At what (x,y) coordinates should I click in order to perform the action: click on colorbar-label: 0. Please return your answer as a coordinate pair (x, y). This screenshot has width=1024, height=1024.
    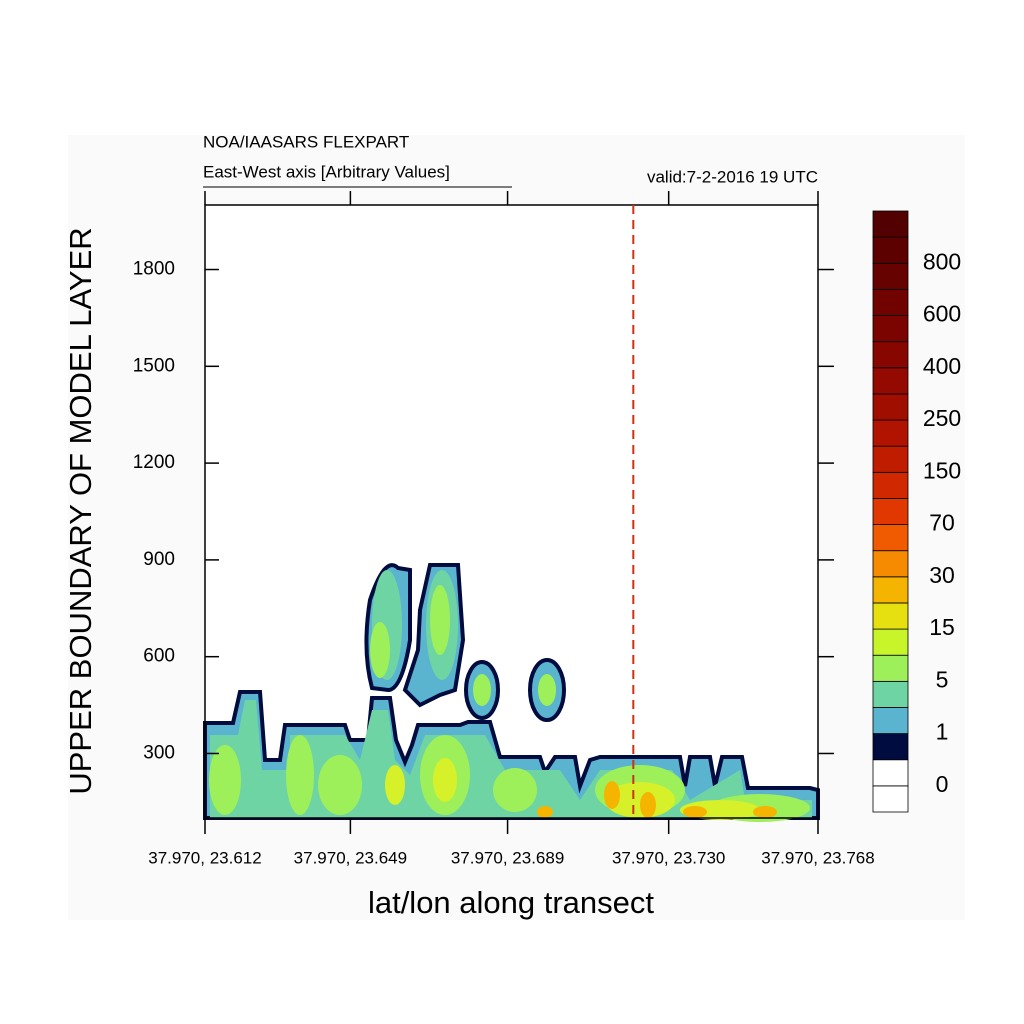
    Looking at the image, I should click on (942, 784).